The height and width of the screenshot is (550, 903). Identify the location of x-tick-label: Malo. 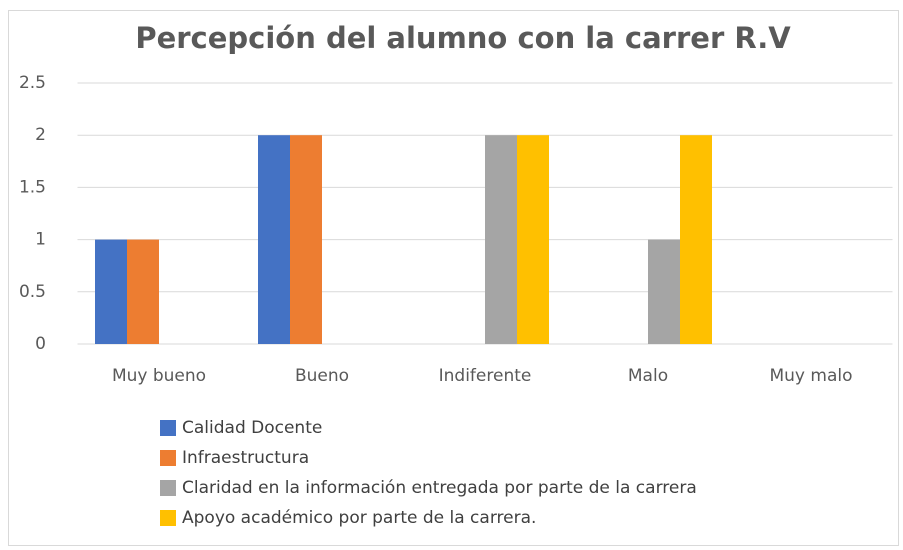
(648, 376).